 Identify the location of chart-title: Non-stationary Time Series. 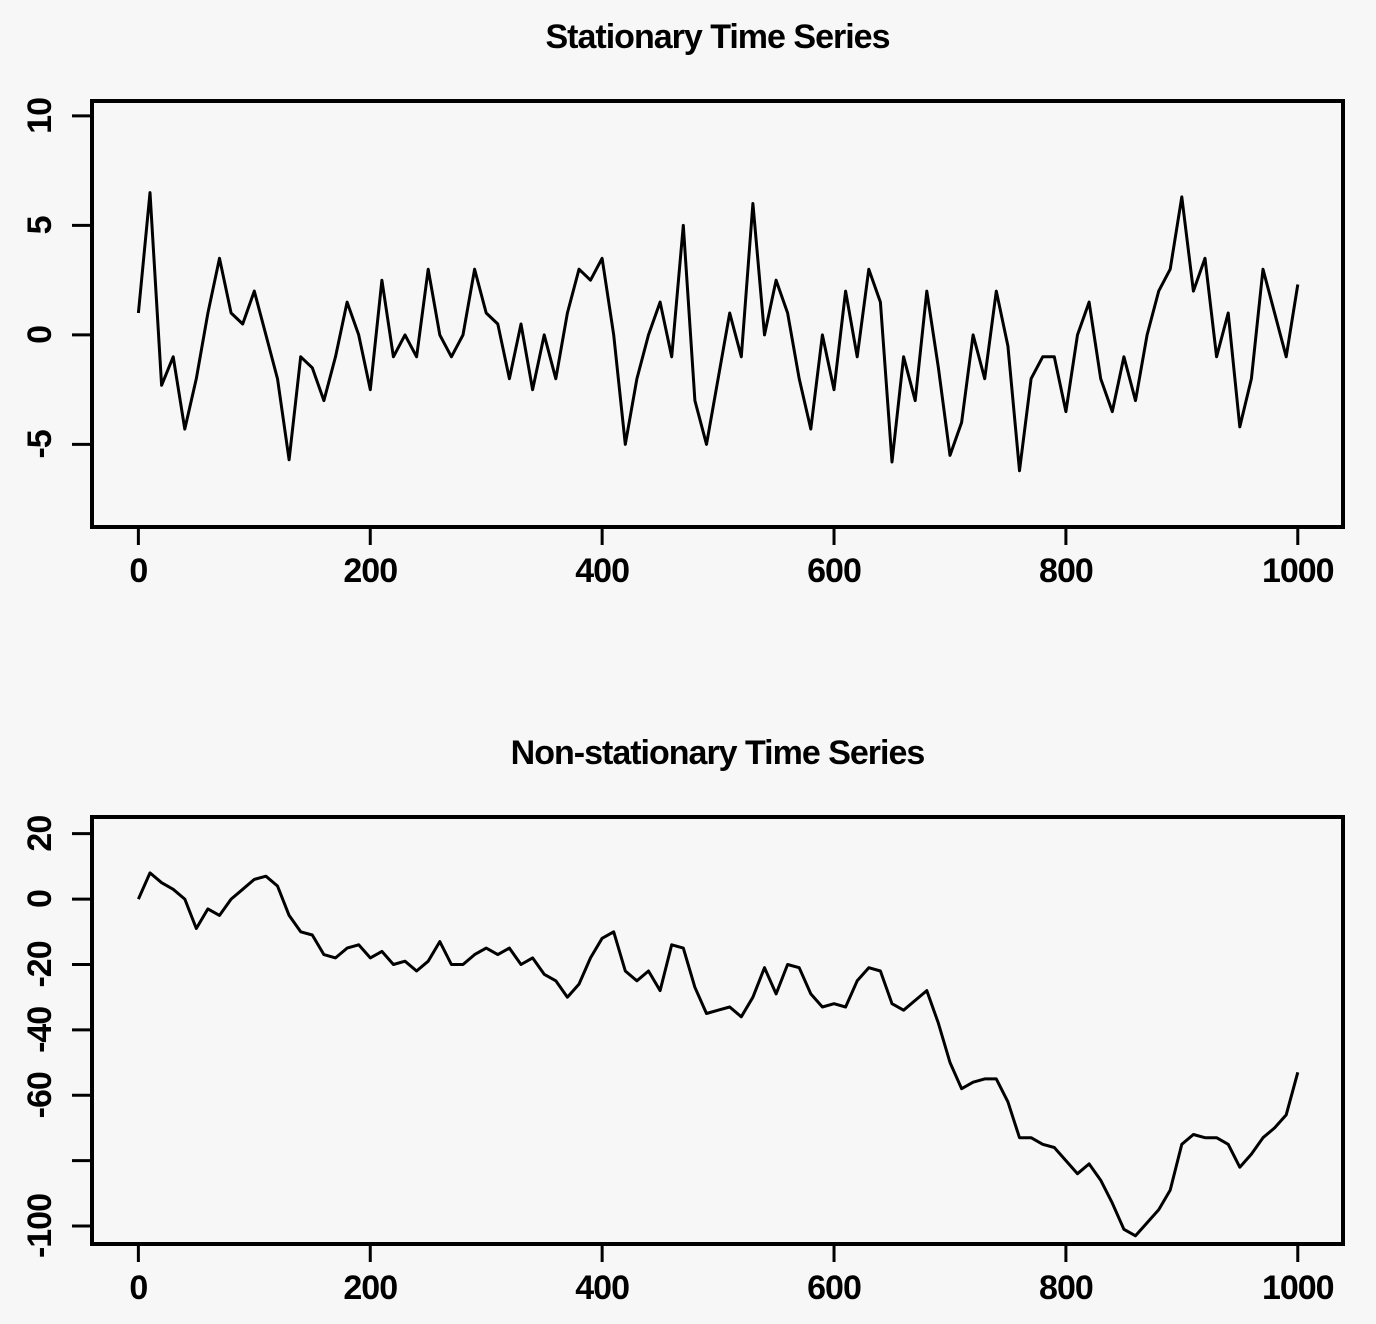
(718, 753).